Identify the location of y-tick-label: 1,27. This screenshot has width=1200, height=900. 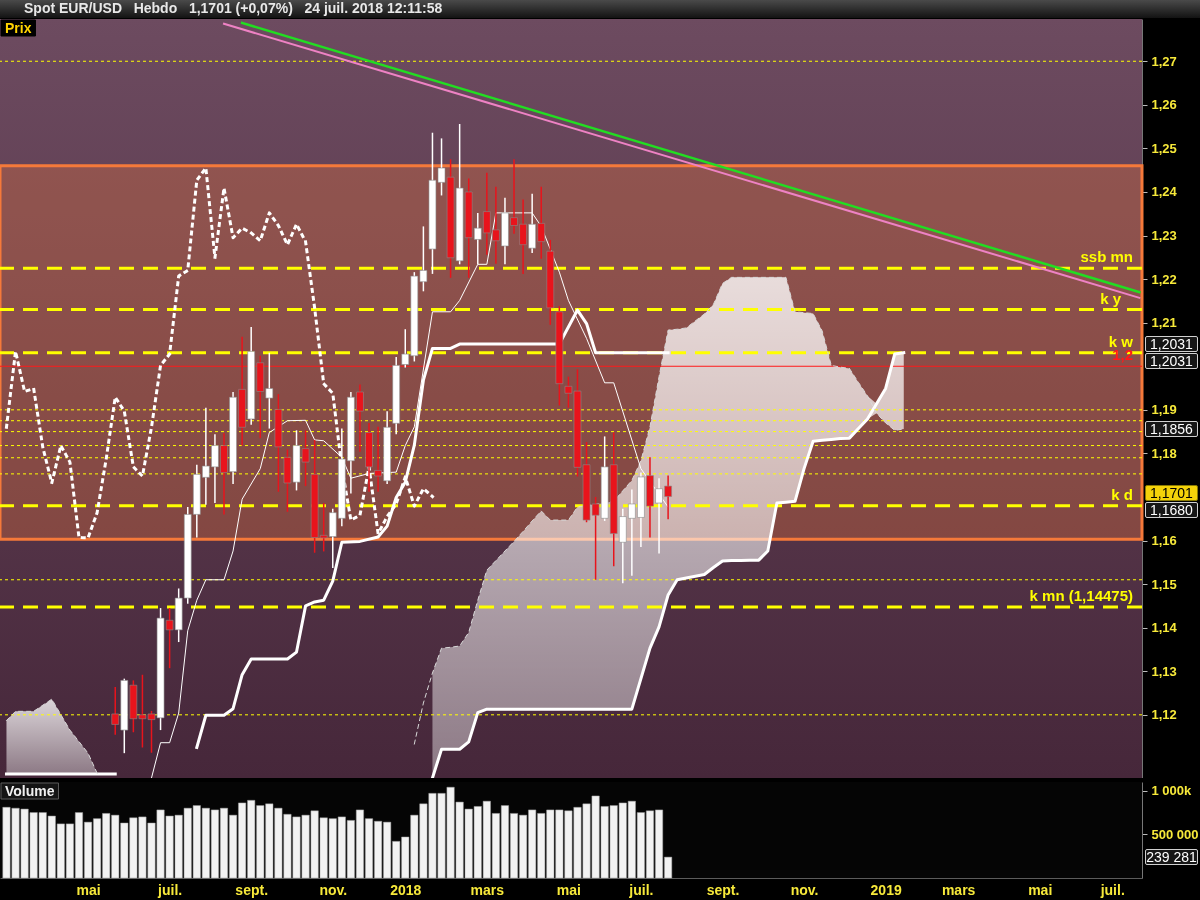
(1164, 61).